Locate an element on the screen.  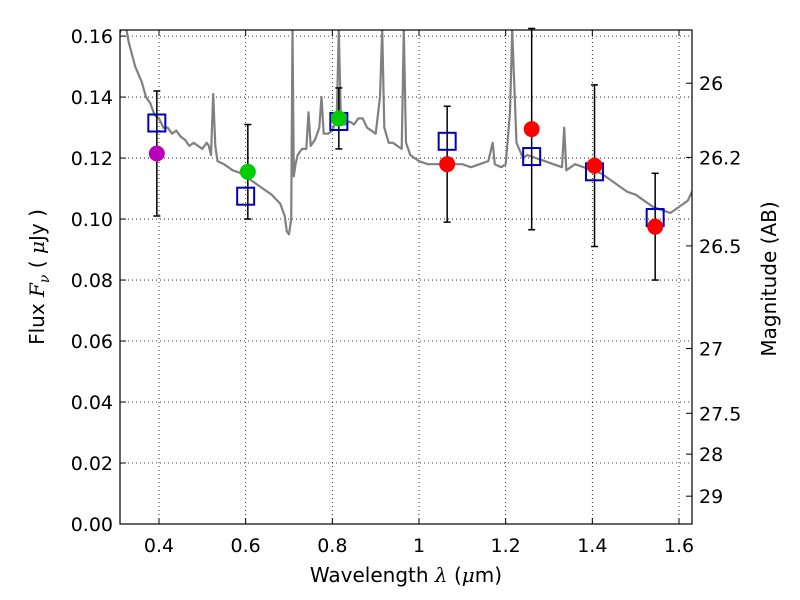
y-tick-label: 0.04 is located at coordinates (92, 403).